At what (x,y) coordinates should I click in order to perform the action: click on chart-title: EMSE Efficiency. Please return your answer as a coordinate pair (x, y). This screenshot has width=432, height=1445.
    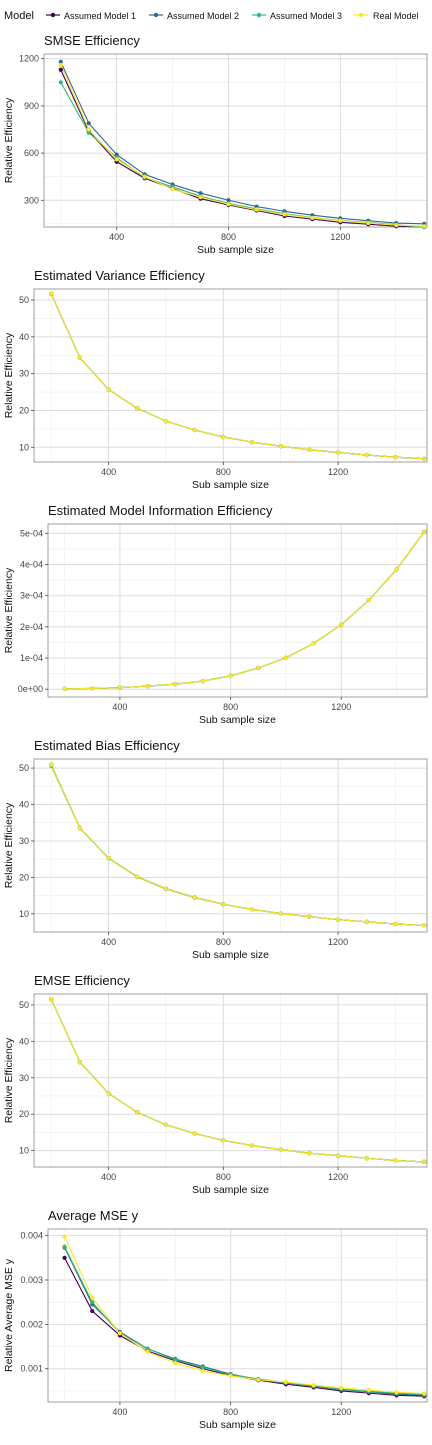
    Looking at the image, I should click on (82, 980).